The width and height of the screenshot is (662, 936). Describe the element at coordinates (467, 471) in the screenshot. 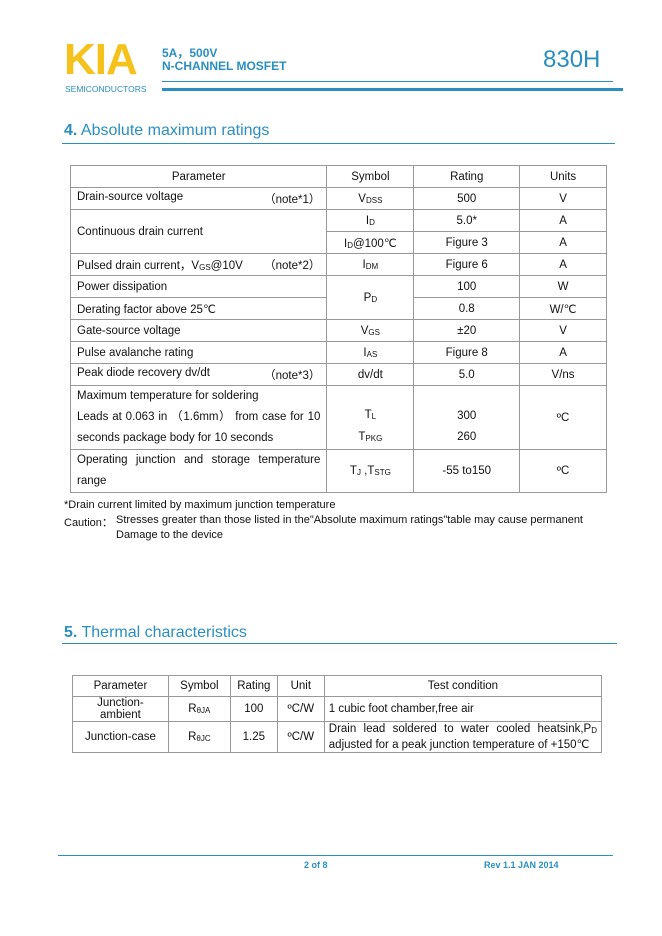

I see `rating-cell: -55 to150` at that location.